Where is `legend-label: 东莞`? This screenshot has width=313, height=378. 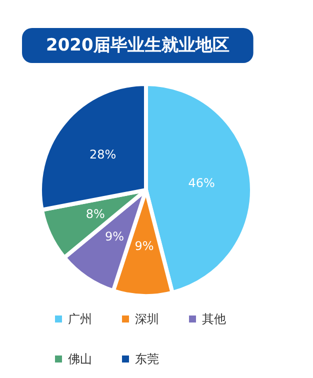
legend-label: 东莞 is located at coordinates (147, 359).